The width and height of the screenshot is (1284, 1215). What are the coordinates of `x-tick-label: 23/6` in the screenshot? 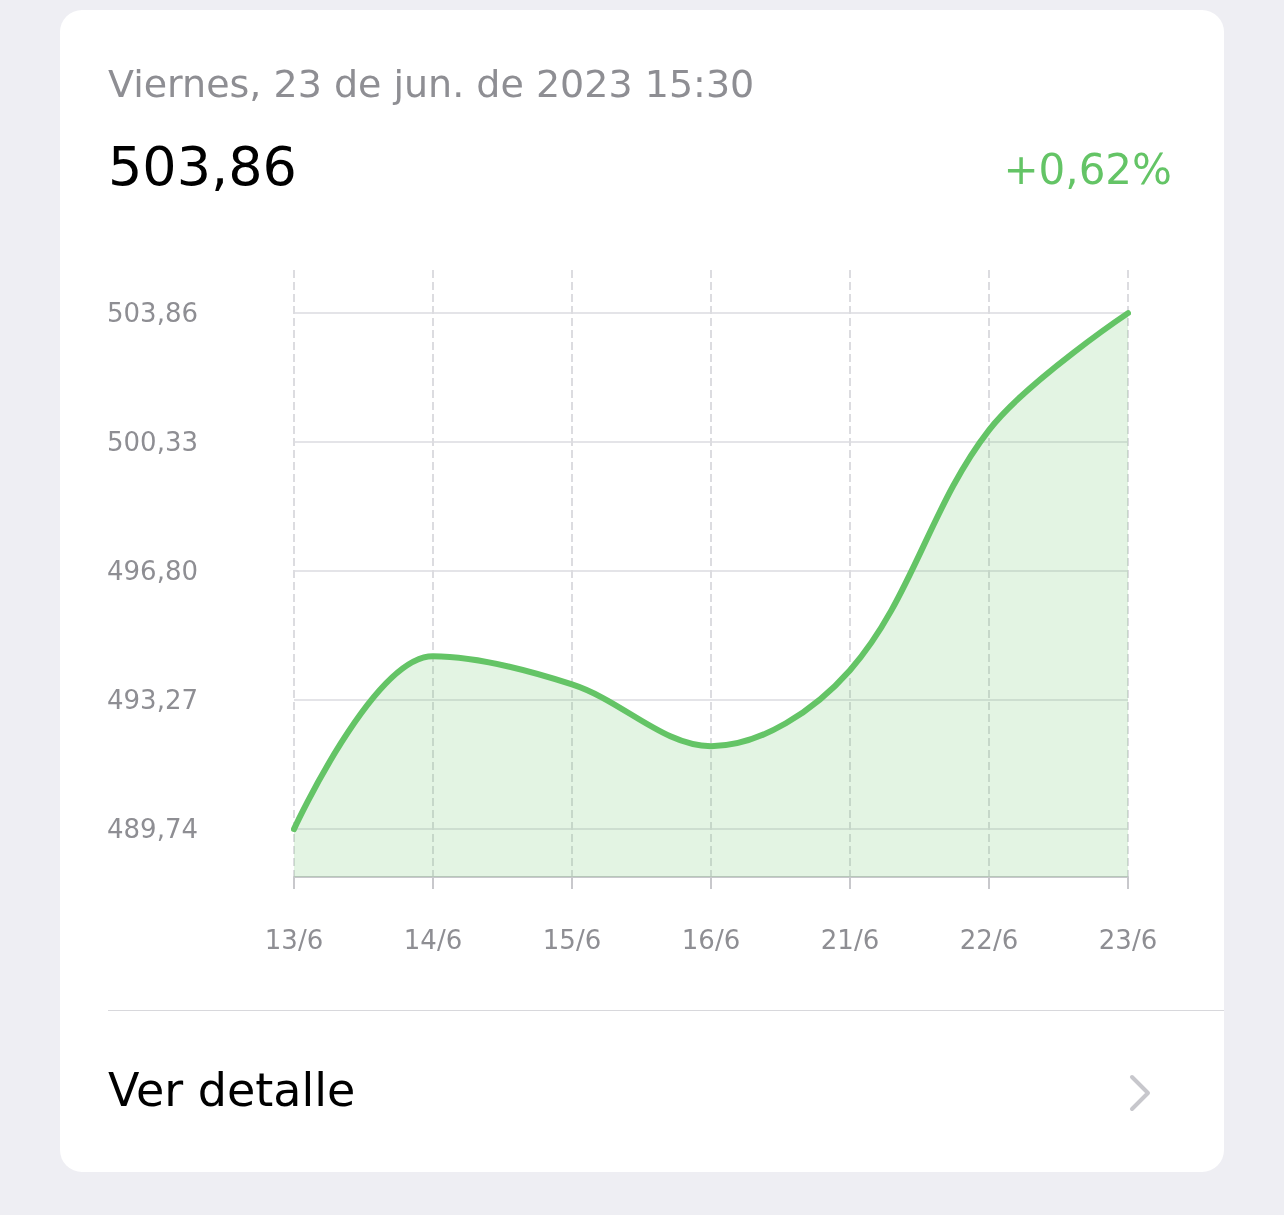 It's located at (1128, 940).